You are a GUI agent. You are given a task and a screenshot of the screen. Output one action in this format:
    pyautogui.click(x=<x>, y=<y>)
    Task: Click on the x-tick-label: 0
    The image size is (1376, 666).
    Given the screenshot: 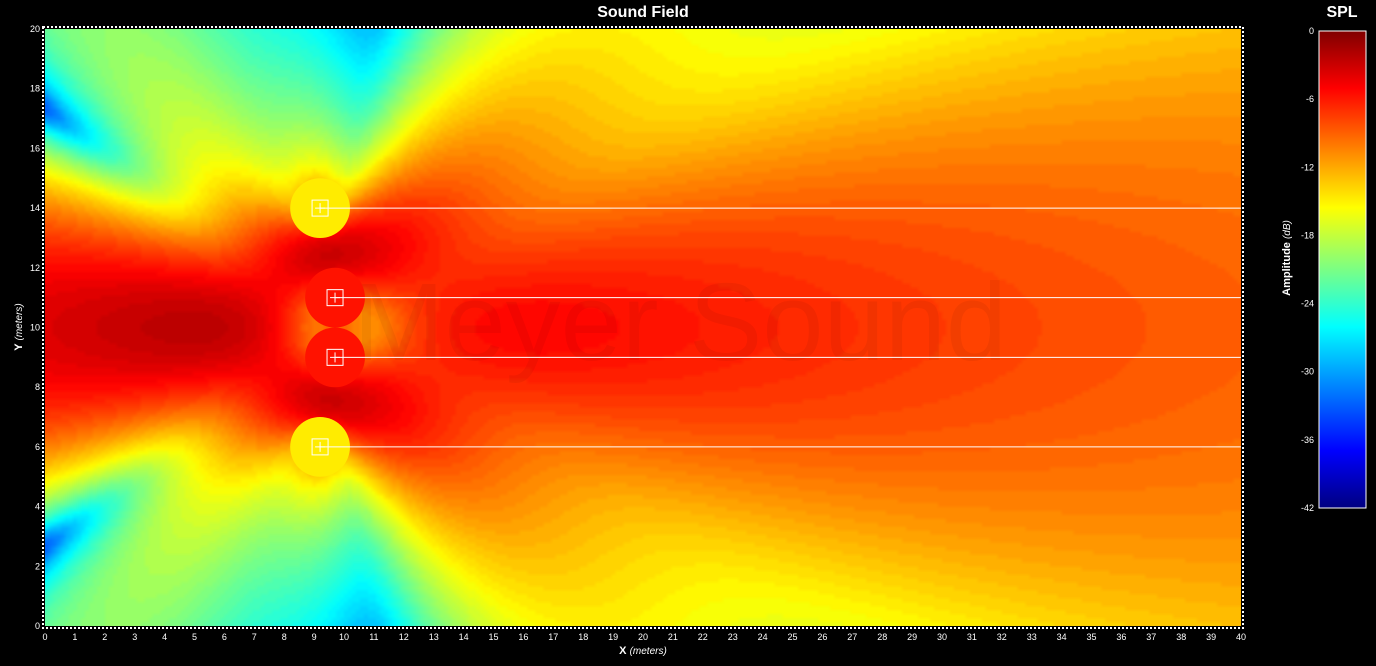 What is the action you would take?
    pyautogui.click(x=44, y=637)
    